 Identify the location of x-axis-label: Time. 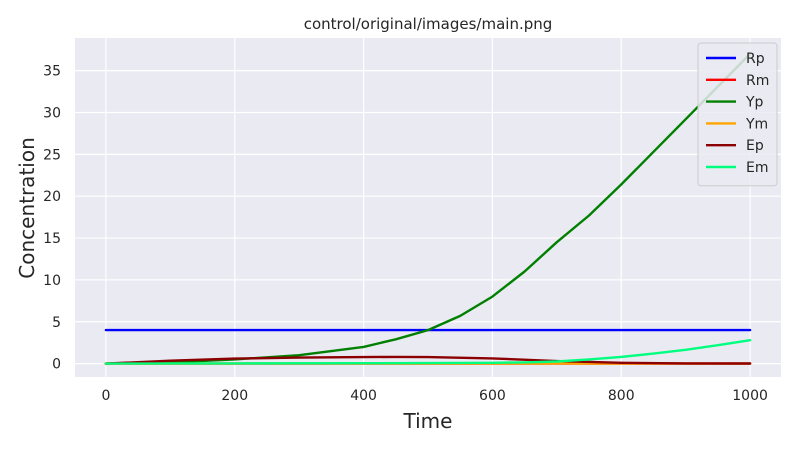
(428, 421).